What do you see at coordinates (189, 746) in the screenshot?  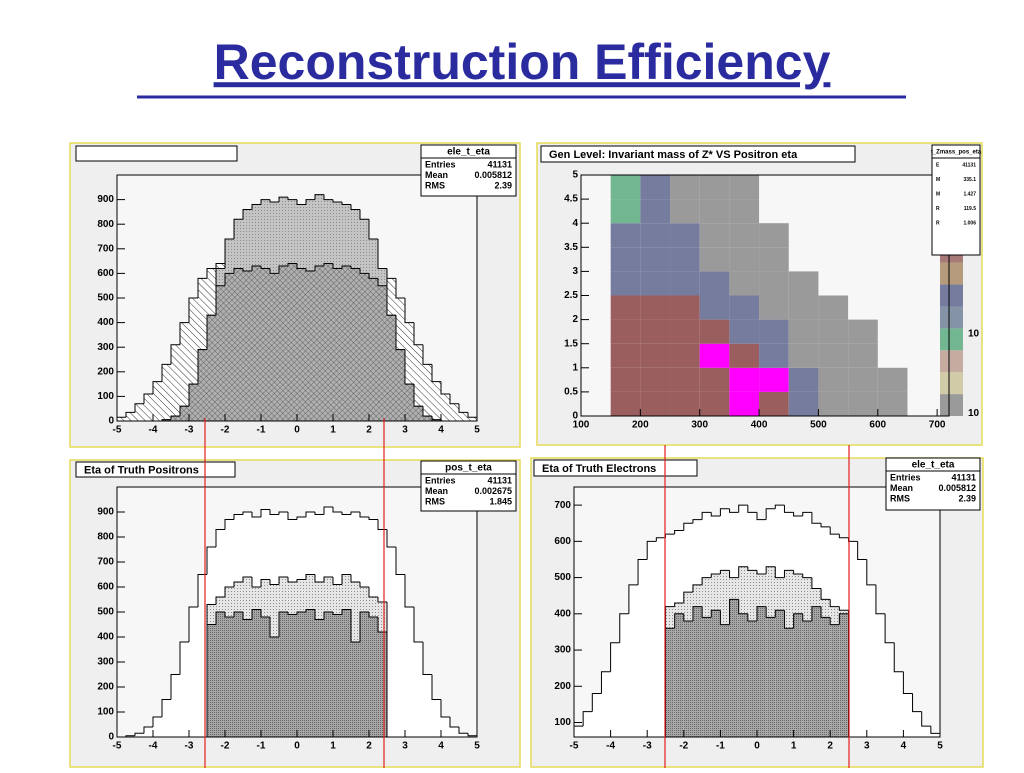 I see `x-tick-label: -3` at bounding box center [189, 746].